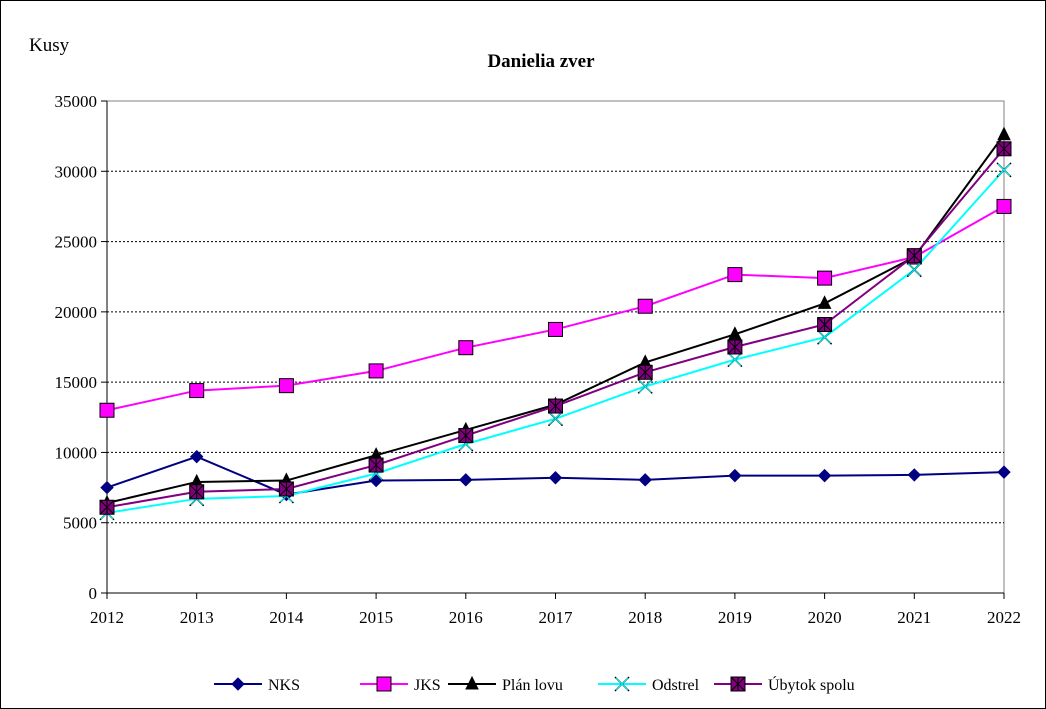 The width and height of the screenshot is (1046, 709). I want to click on x-tick-label: 2018, so click(645, 617).